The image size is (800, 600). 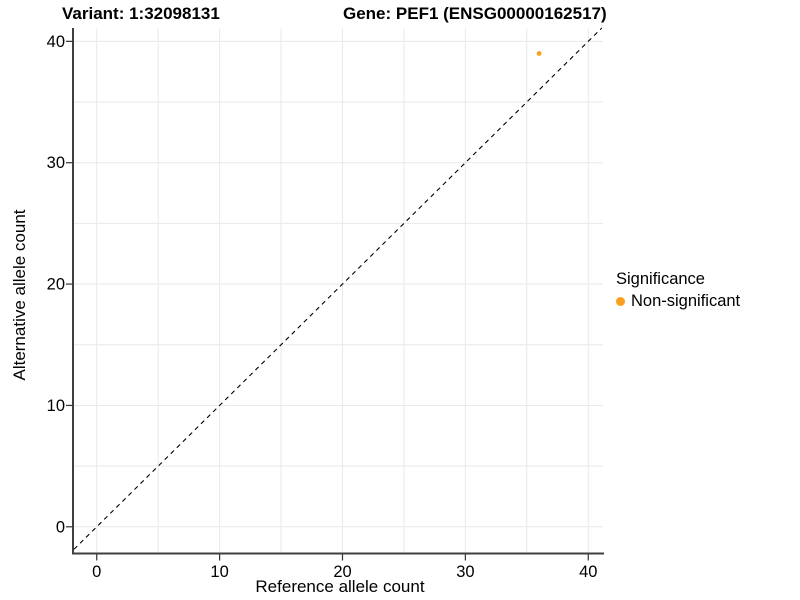 I want to click on legend-item-label: Non-significant, so click(x=686, y=301).